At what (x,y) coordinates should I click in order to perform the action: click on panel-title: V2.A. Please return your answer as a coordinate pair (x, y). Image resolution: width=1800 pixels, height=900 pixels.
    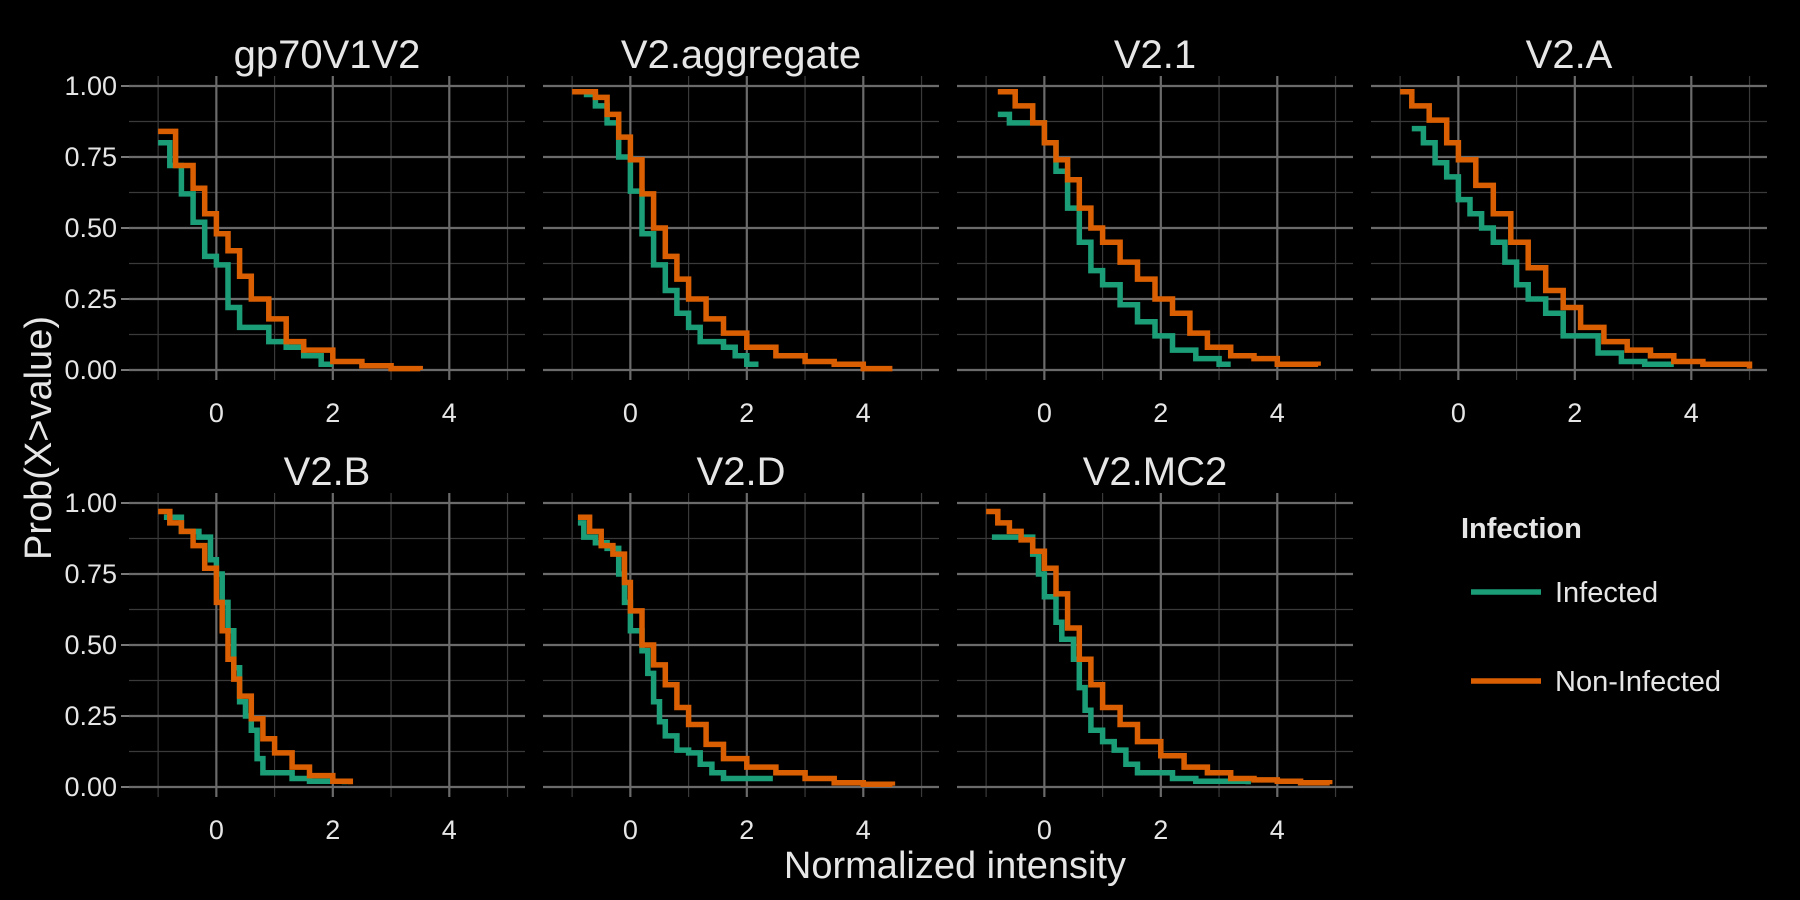
    Looking at the image, I should click on (1569, 55).